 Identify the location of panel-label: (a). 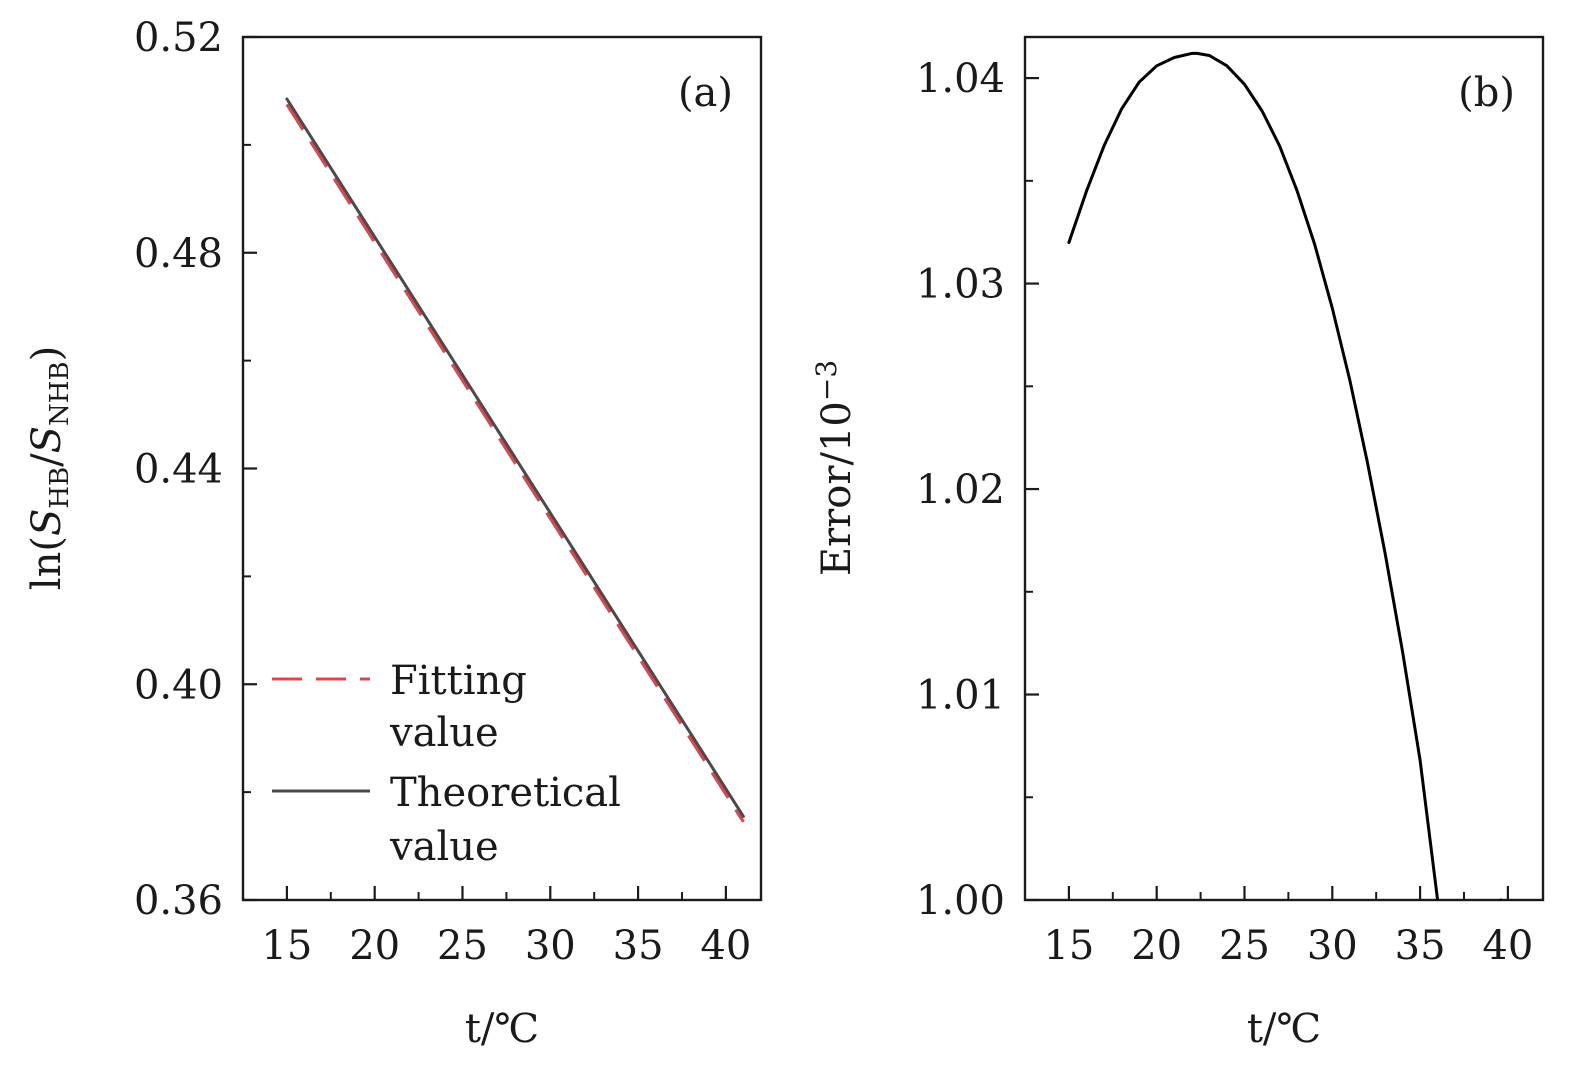
(705, 93).